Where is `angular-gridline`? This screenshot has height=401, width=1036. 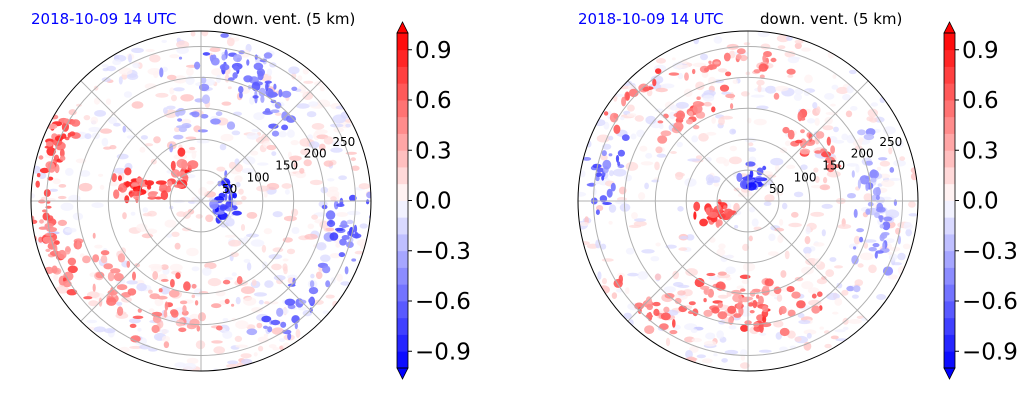 angular-gridline is located at coordinates (201, 201).